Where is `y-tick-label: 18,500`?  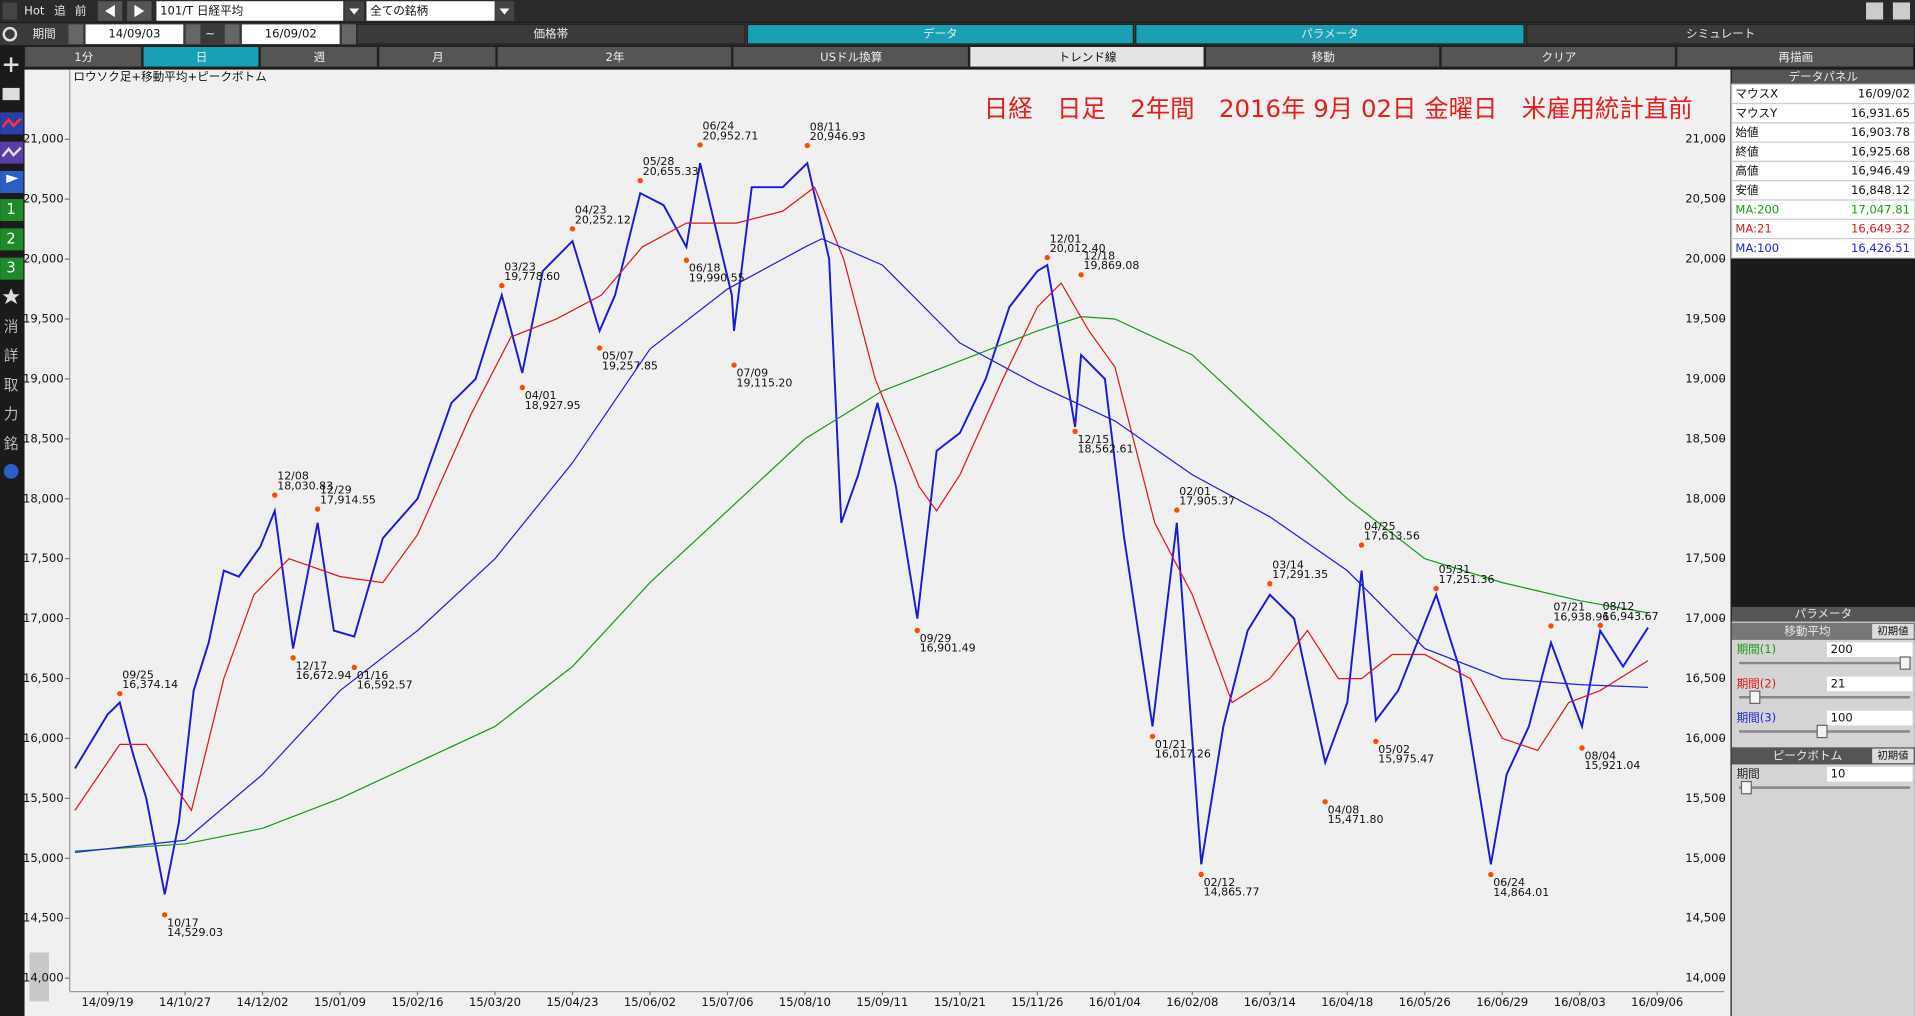 y-tick-label: 18,500 is located at coordinates (43, 438).